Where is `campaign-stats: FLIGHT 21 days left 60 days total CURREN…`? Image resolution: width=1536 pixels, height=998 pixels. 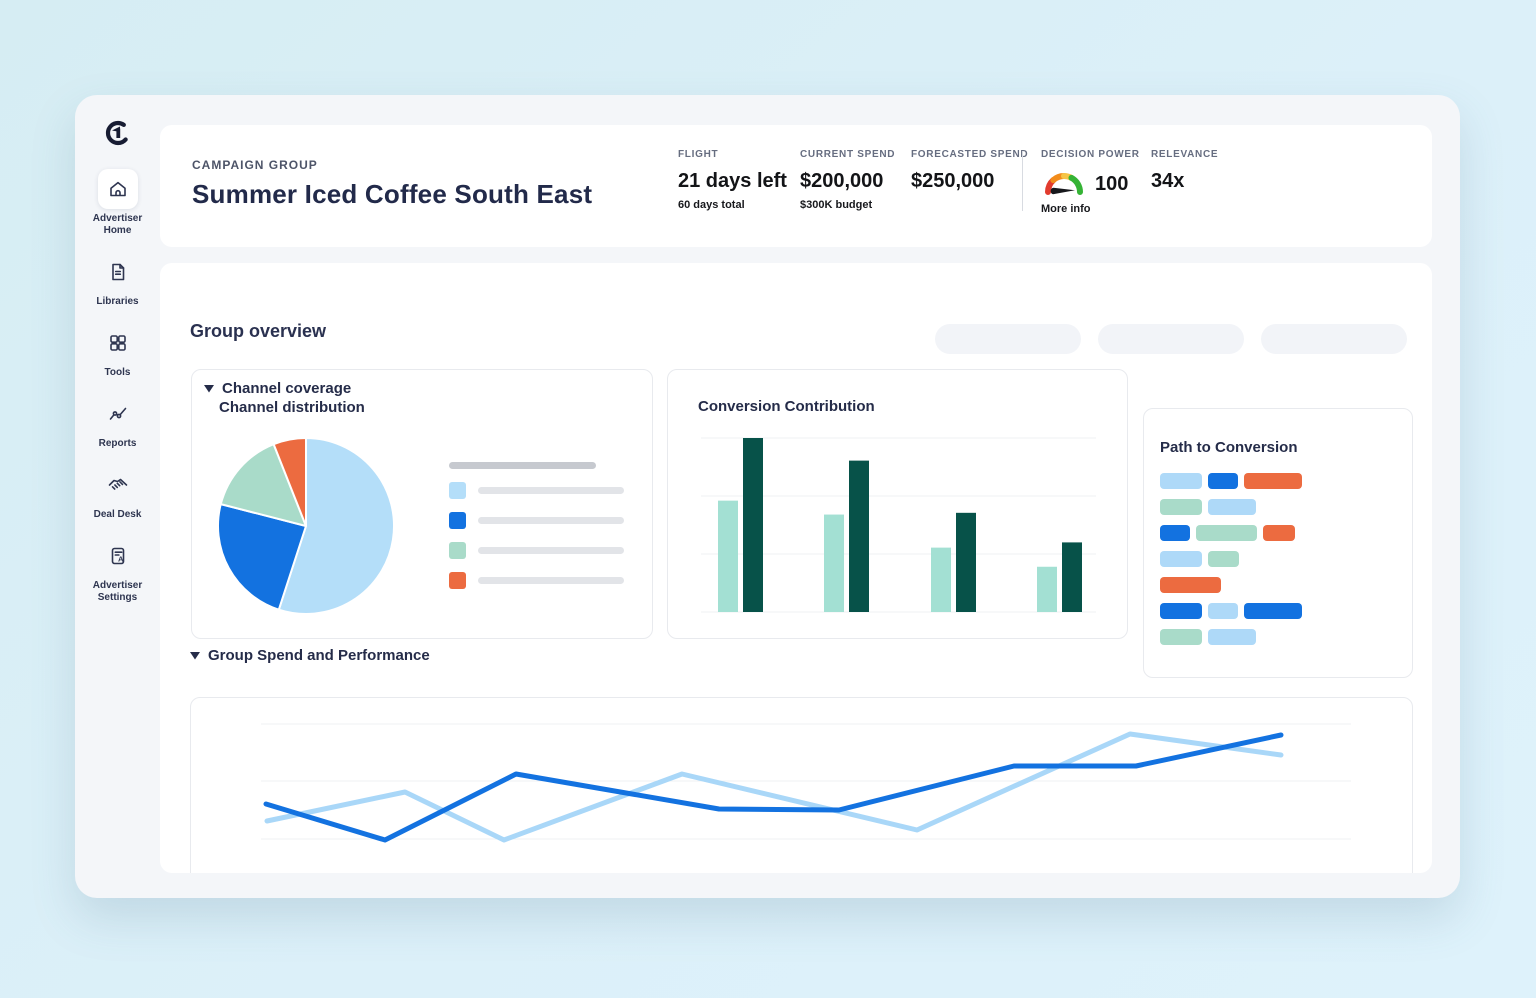 campaign-stats: FLIGHT 21 days left 60 days total CURREN… is located at coordinates (948, 182).